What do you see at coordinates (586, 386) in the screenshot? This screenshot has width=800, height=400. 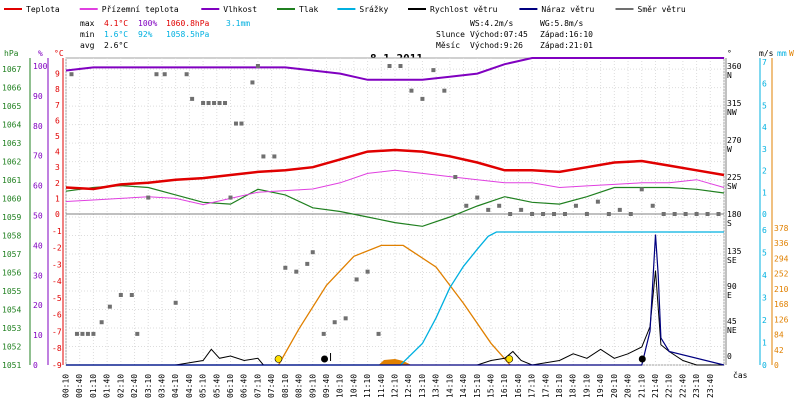 I see `tick-time: 19:10` at bounding box center [586, 386].